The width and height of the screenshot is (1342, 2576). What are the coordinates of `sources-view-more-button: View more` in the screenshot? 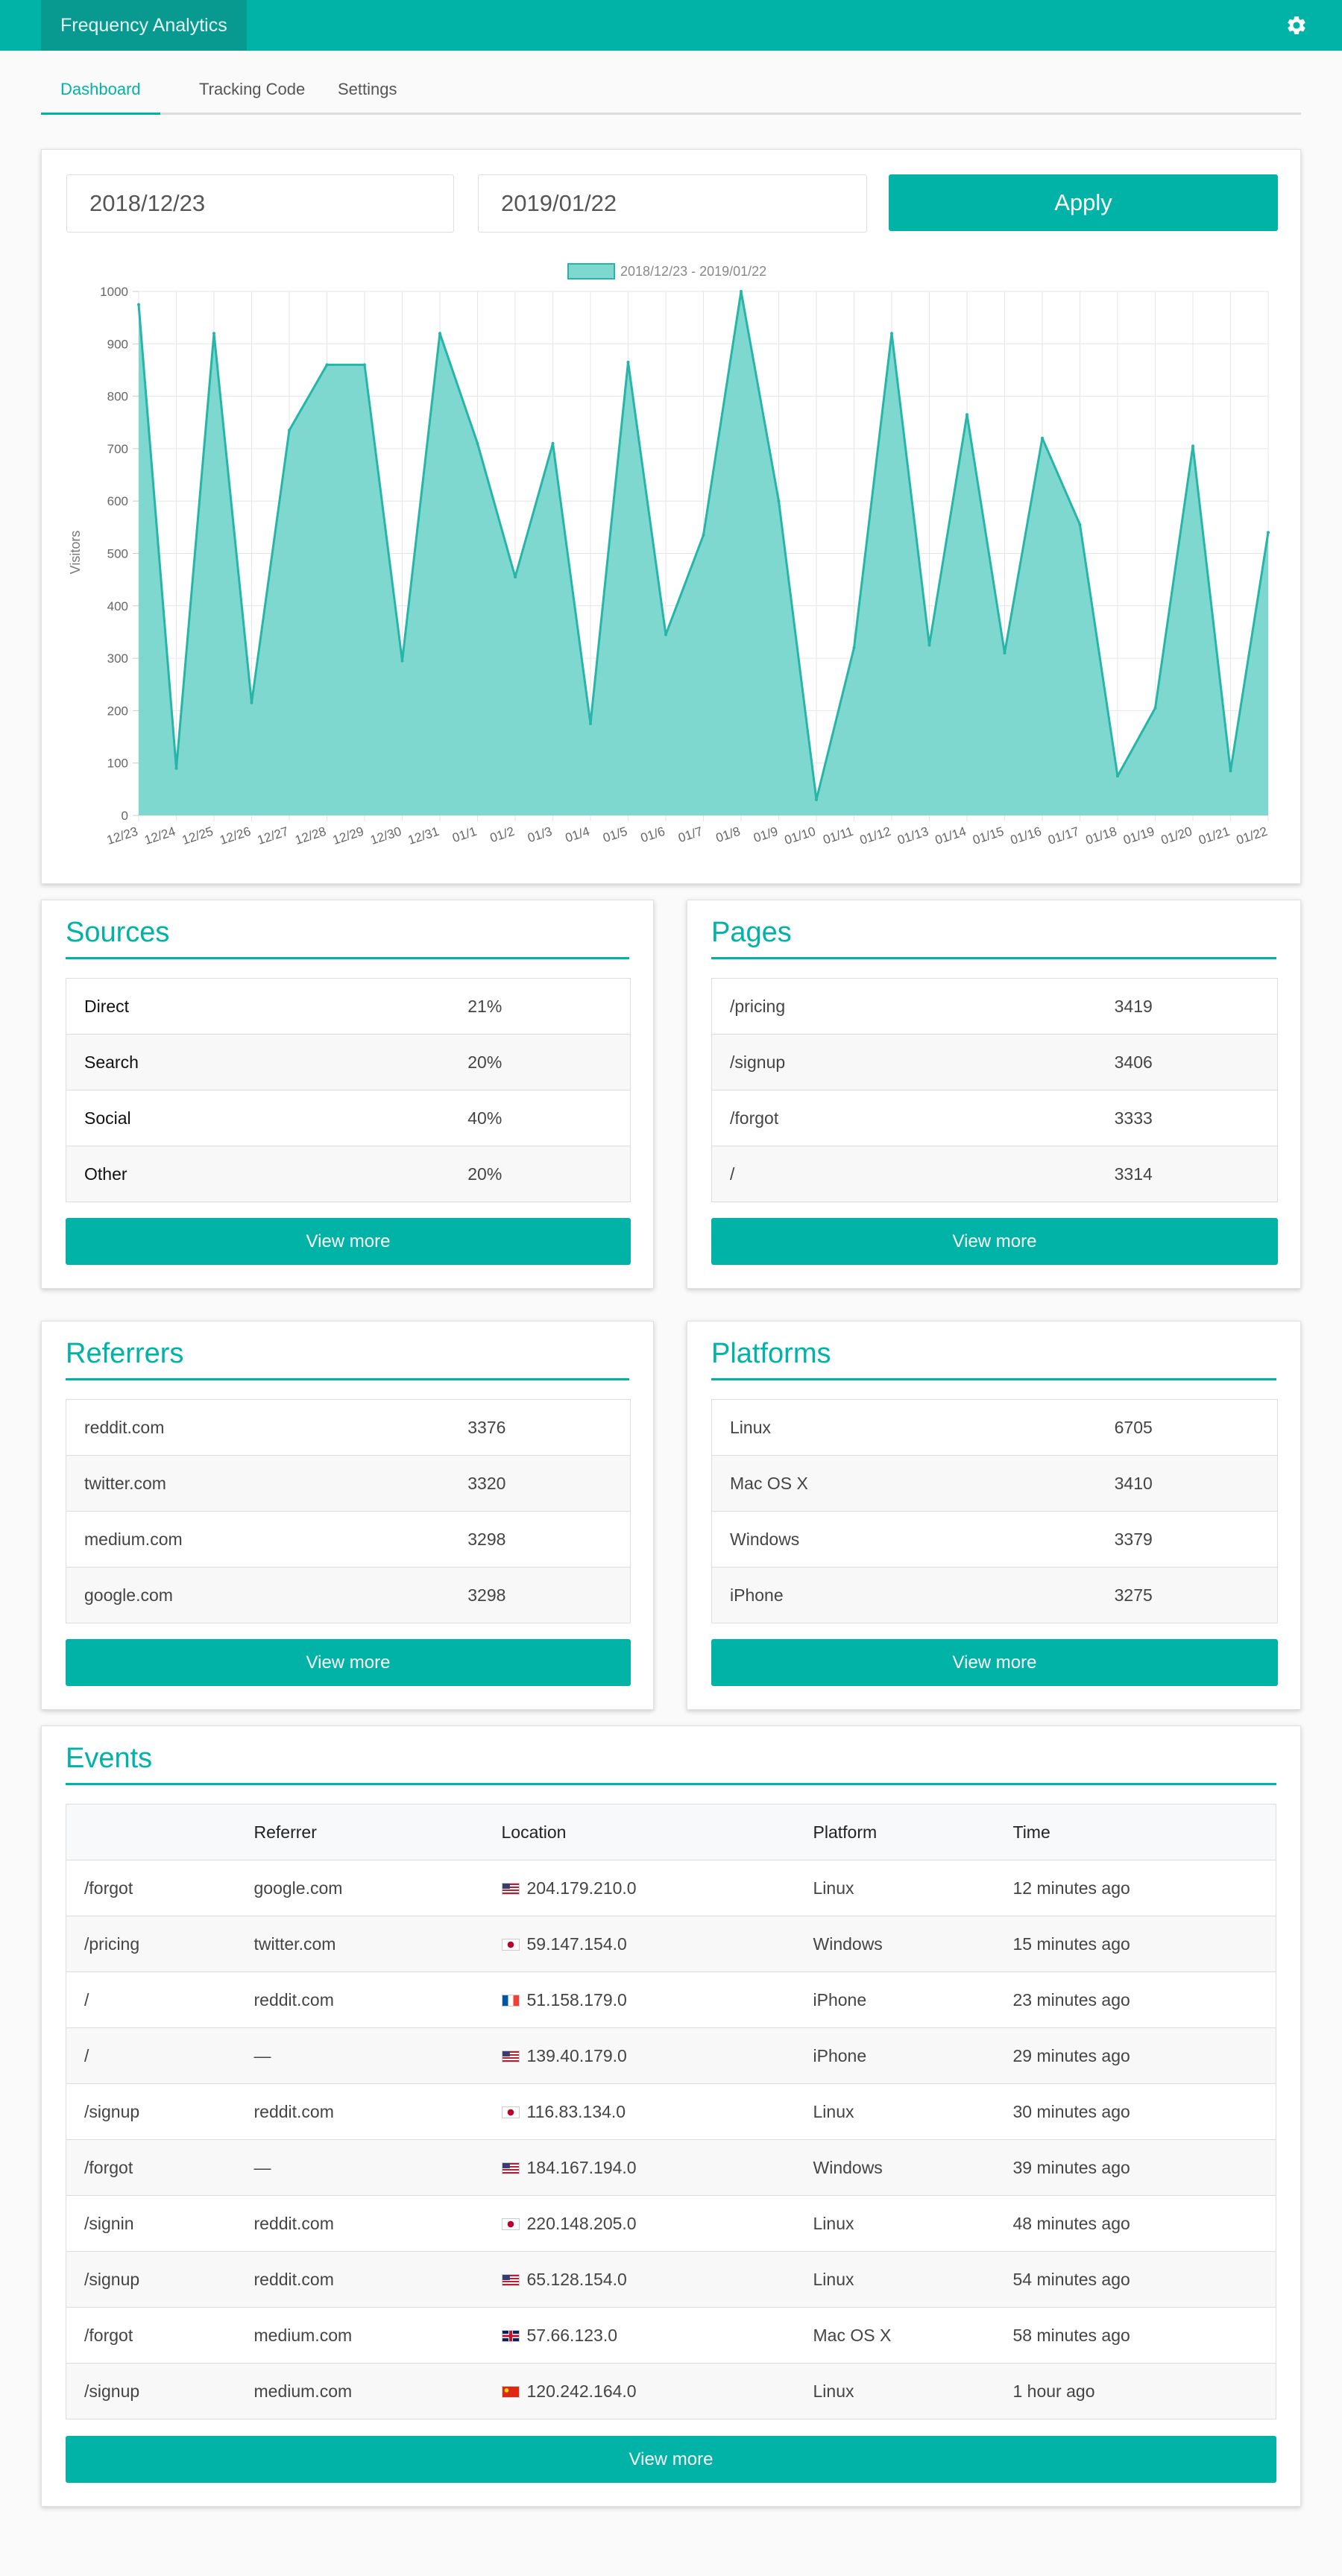 It's located at (348, 1241).